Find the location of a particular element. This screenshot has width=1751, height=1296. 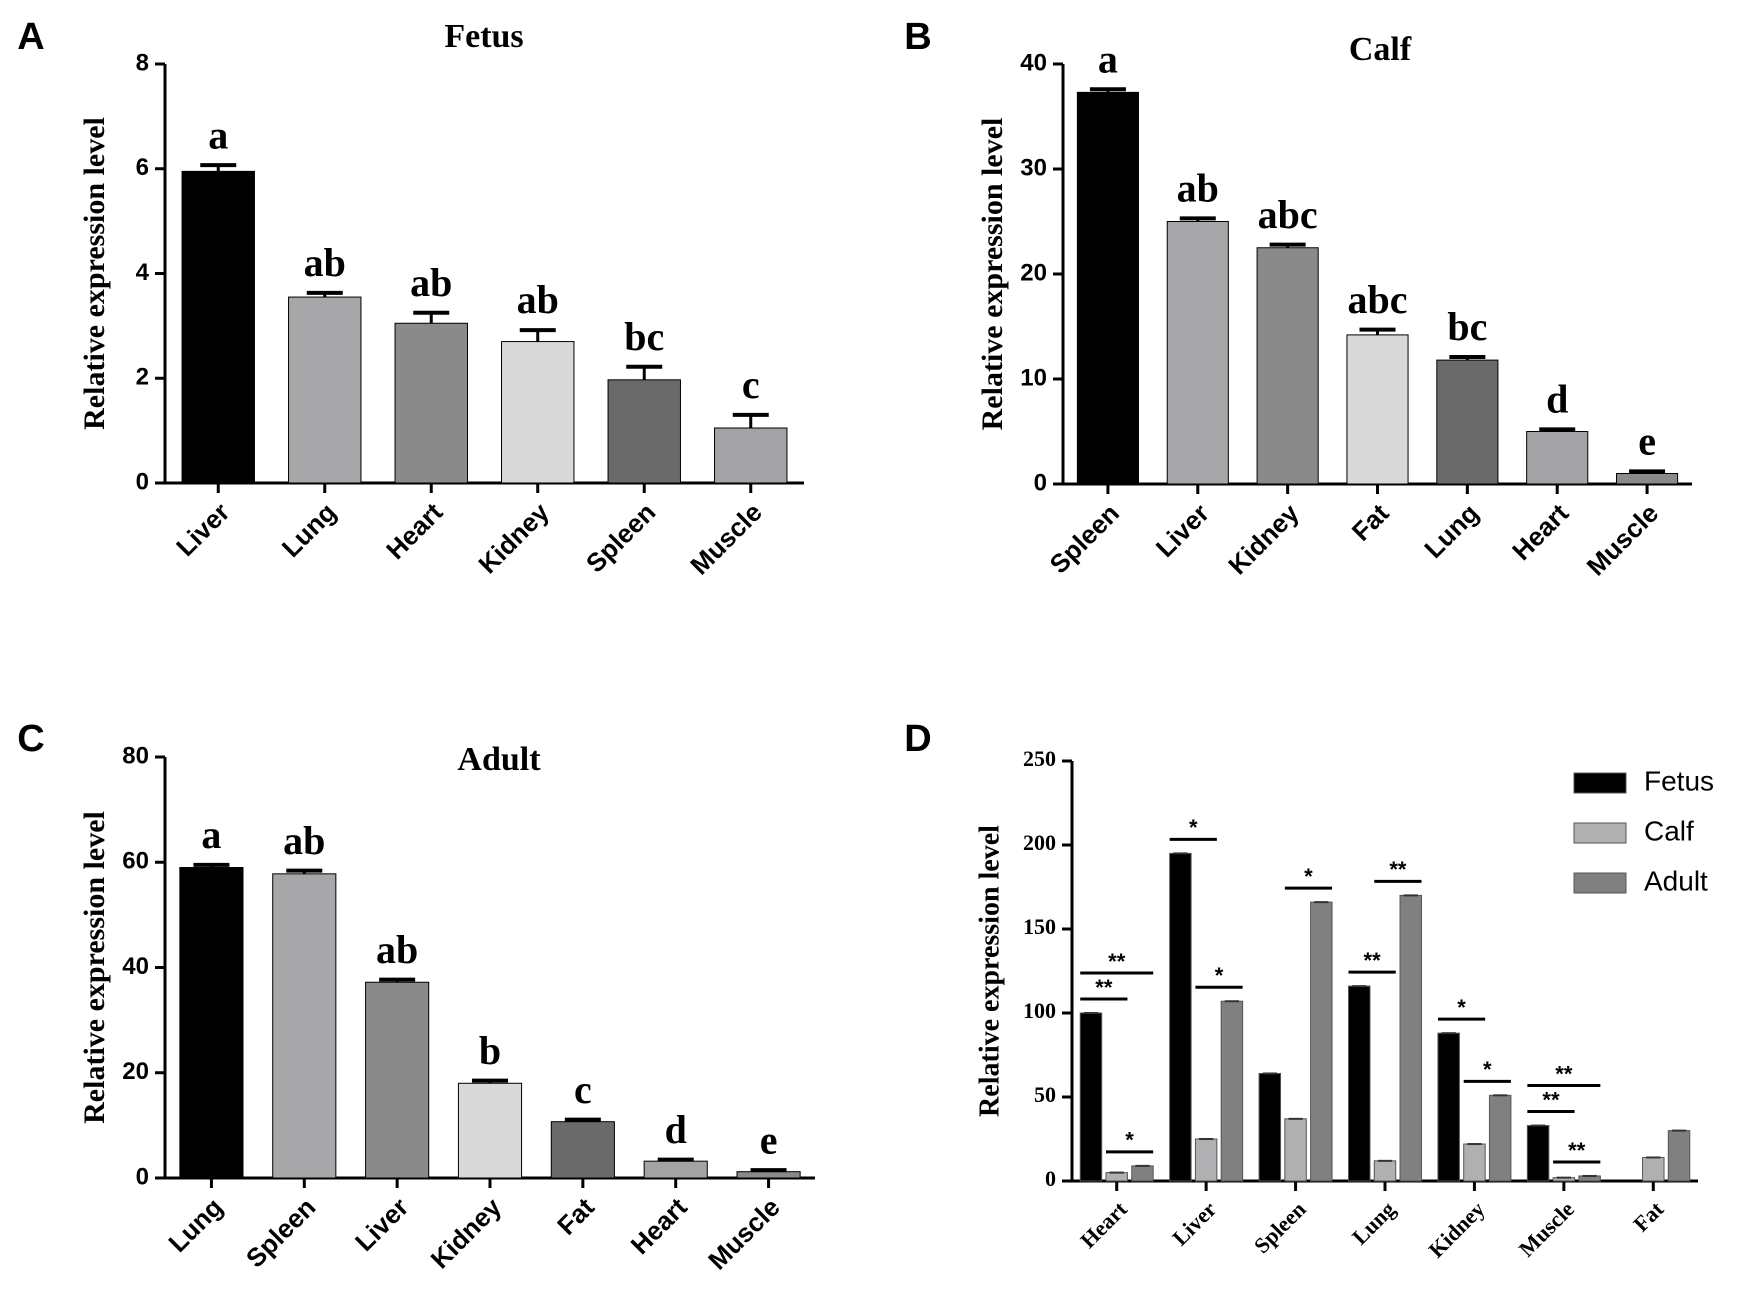

significance-letter: b is located at coordinates (490, 1050).